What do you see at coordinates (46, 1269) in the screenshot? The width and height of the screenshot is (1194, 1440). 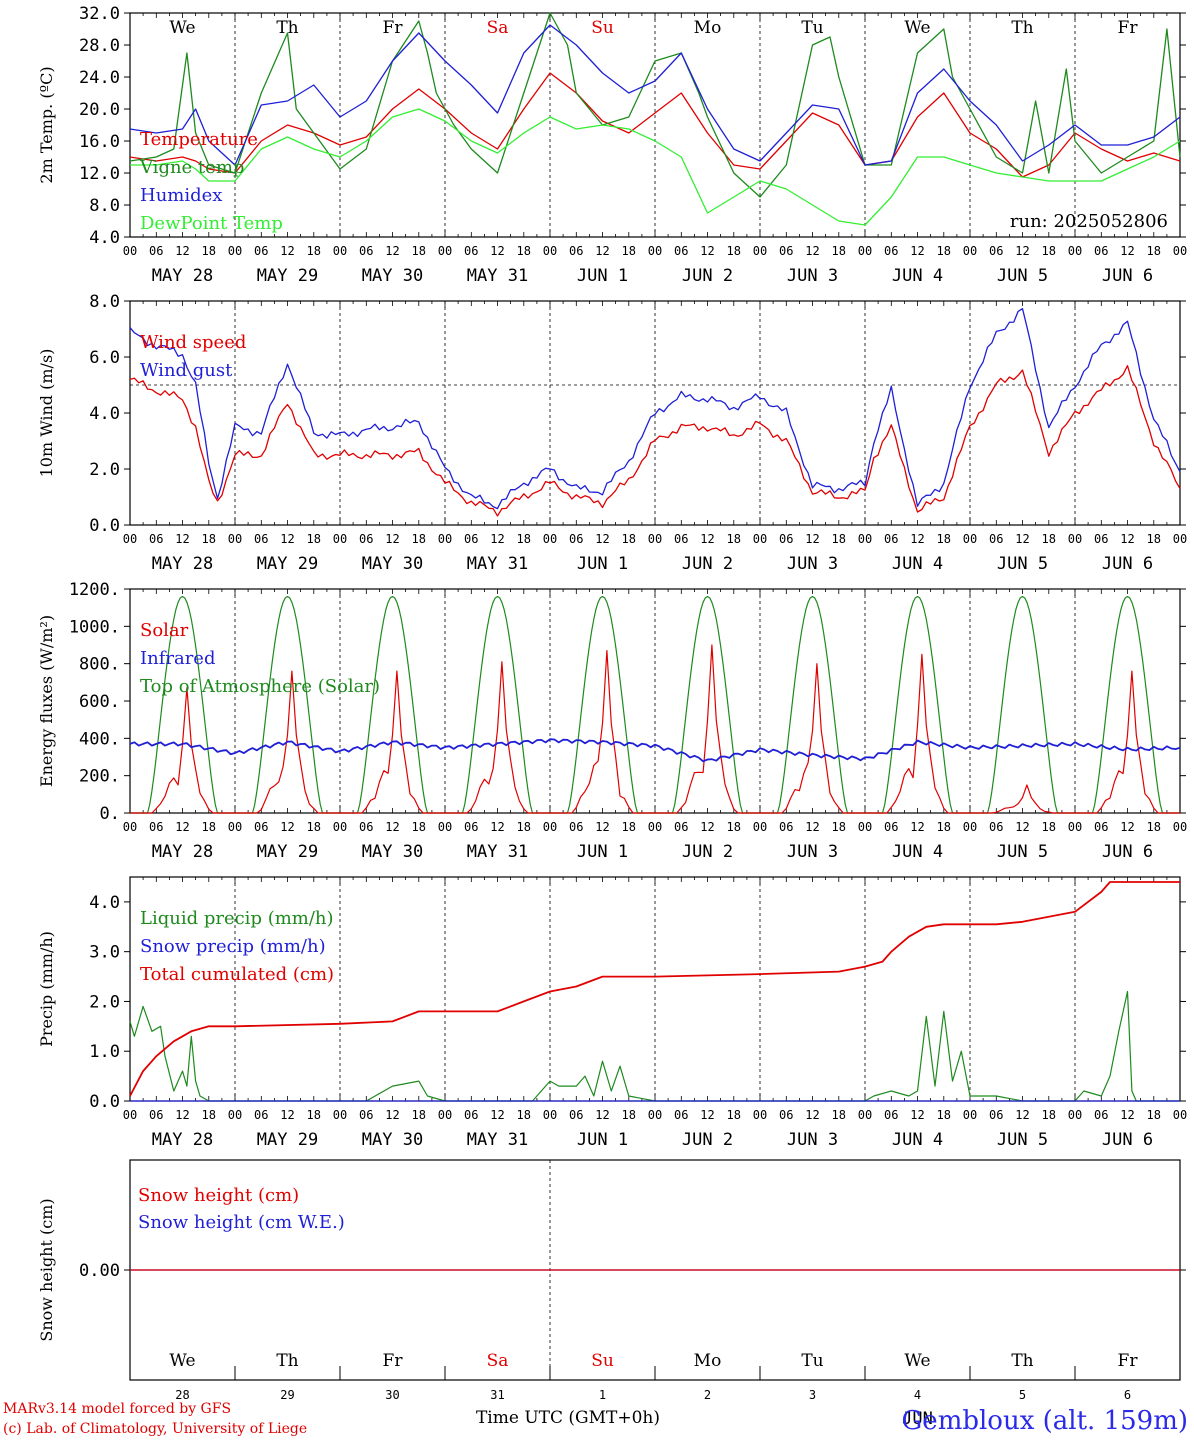 I see `snow-ylabel: Snow height (cm)` at bounding box center [46, 1269].